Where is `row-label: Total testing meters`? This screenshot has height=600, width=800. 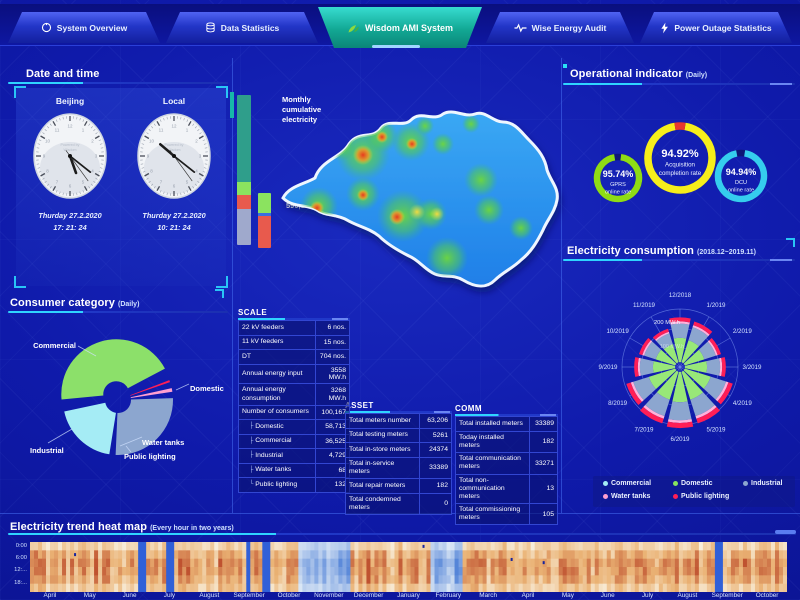 row-label: Total testing meters is located at coordinates (378, 435).